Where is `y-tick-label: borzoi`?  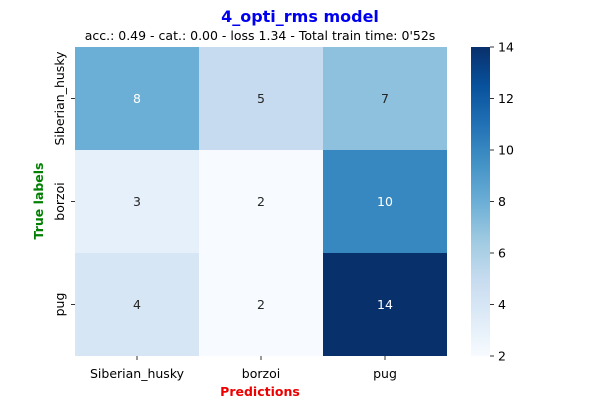 y-tick-label: borzoi is located at coordinates (59, 201).